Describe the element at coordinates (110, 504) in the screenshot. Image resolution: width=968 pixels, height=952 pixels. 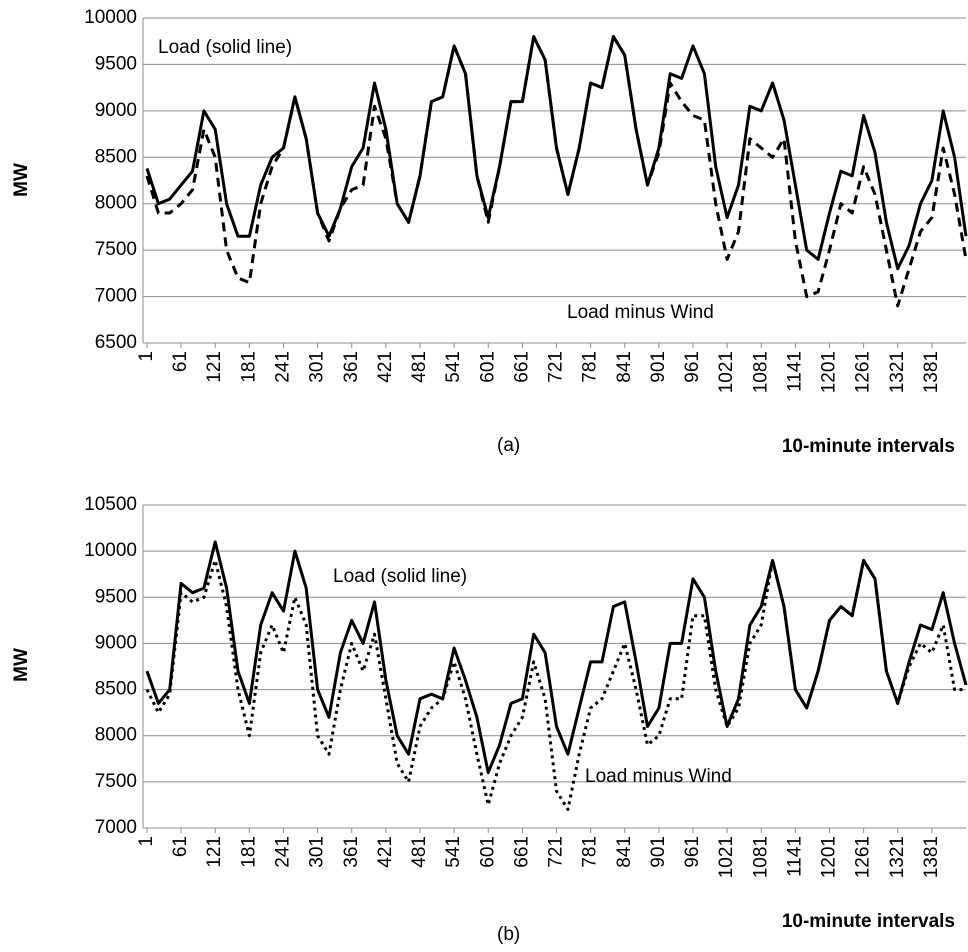
I see `y-tick-label: 10500` at that location.